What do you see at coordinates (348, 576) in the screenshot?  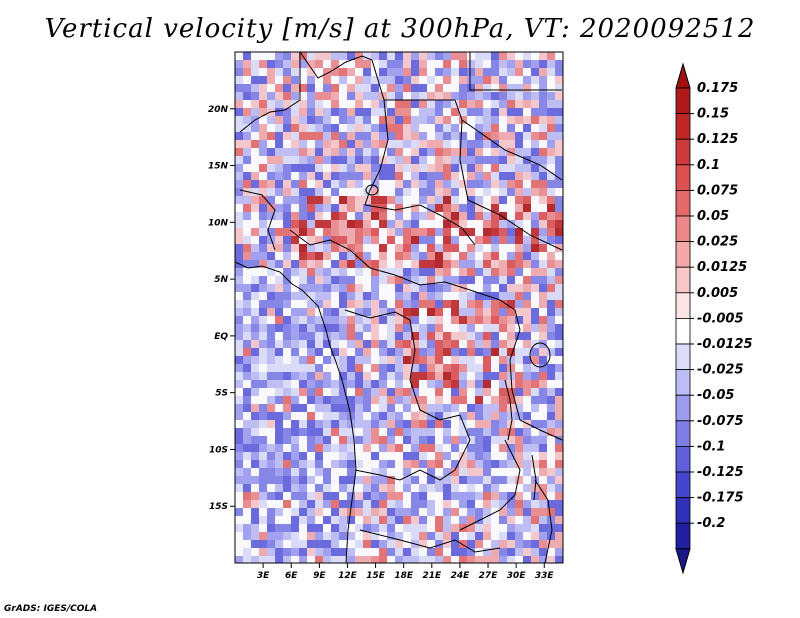 I see `lon-tick-label: 12E` at bounding box center [348, 576].